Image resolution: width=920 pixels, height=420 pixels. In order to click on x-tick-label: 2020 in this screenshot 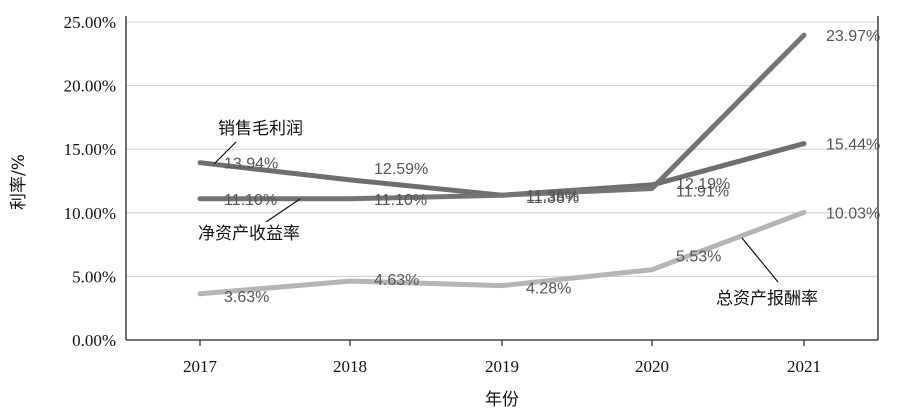, I will do `click(652, 366)`.